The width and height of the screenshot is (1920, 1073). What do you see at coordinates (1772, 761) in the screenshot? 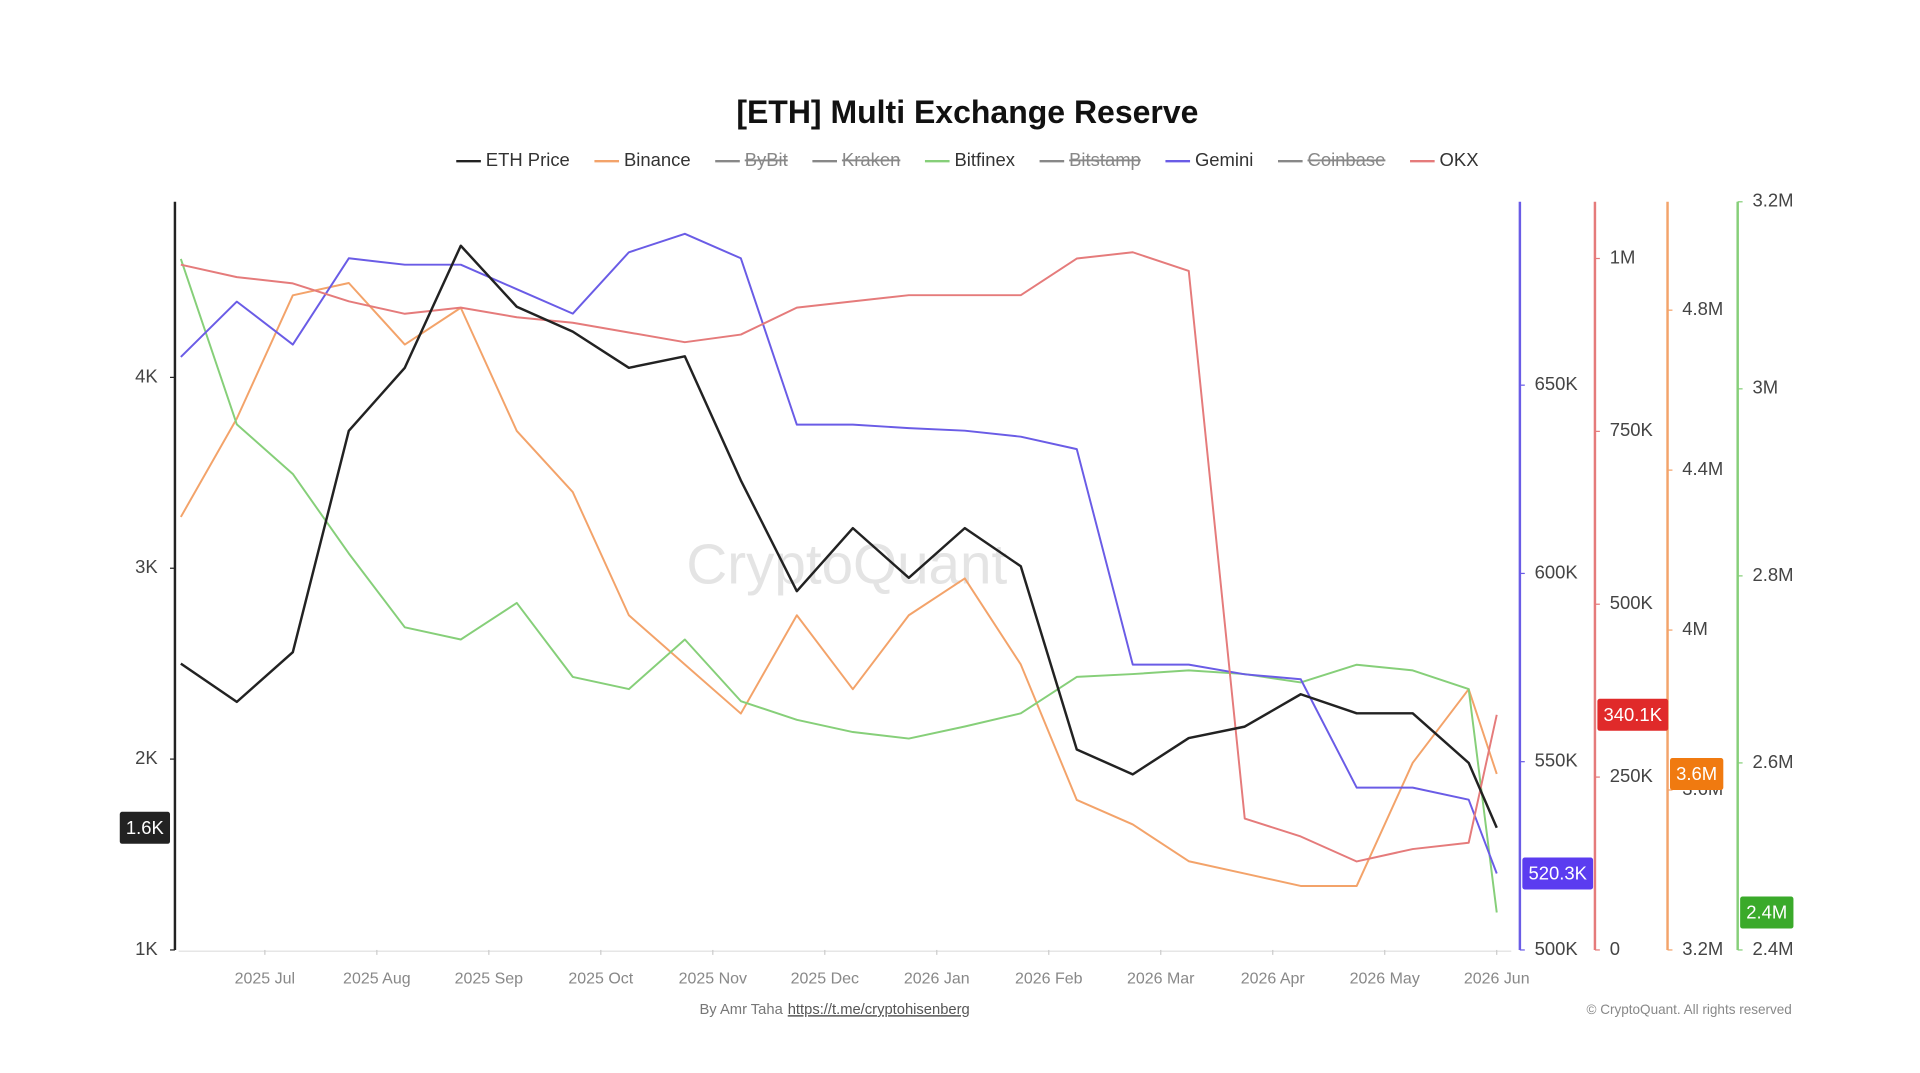
I see `y-tick-label: 2.6M` at bounding box center [1772, 761].